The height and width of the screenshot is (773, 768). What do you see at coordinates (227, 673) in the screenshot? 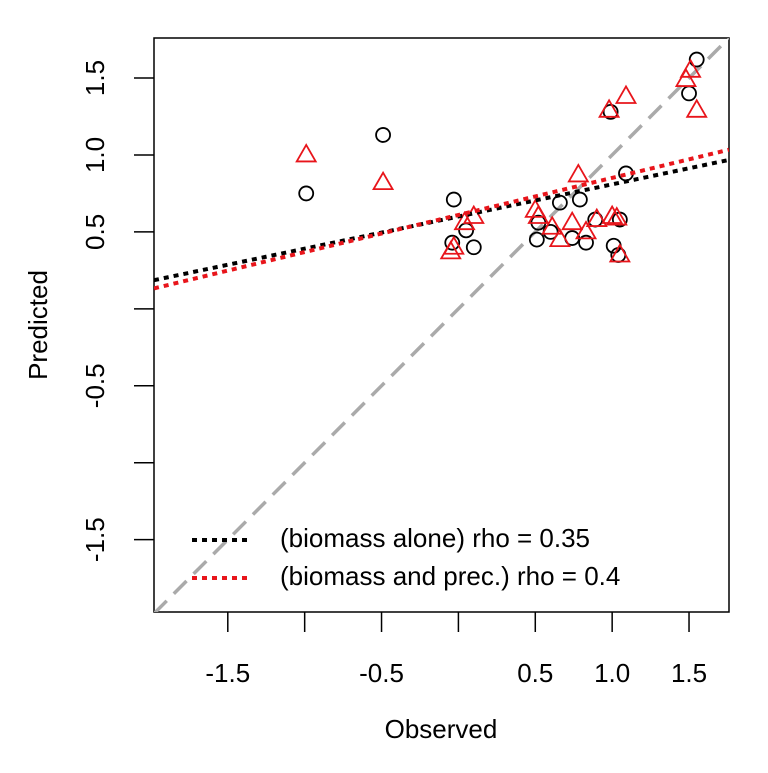
I see `x-tick-label: -1.5` at bounding box center [227, 673].